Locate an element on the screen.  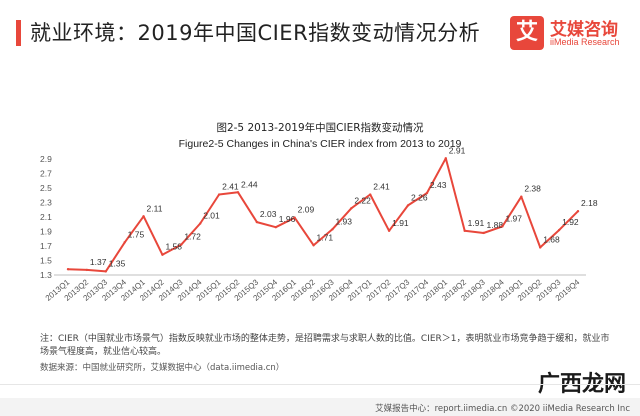
data-label: 2.03 is located at coordinates (268, 214).